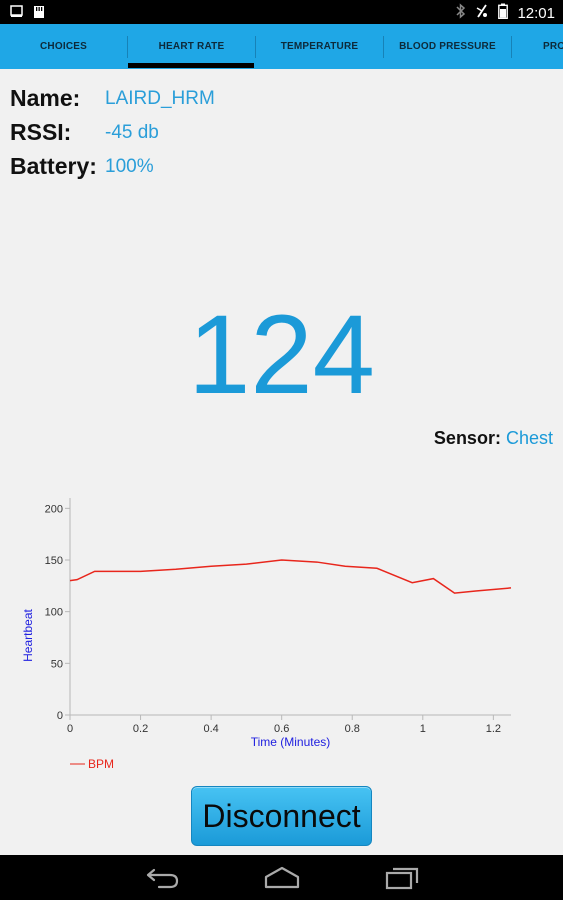 The image size is (563, 900). I want to click on no-signal-icon, so click(482, 13).